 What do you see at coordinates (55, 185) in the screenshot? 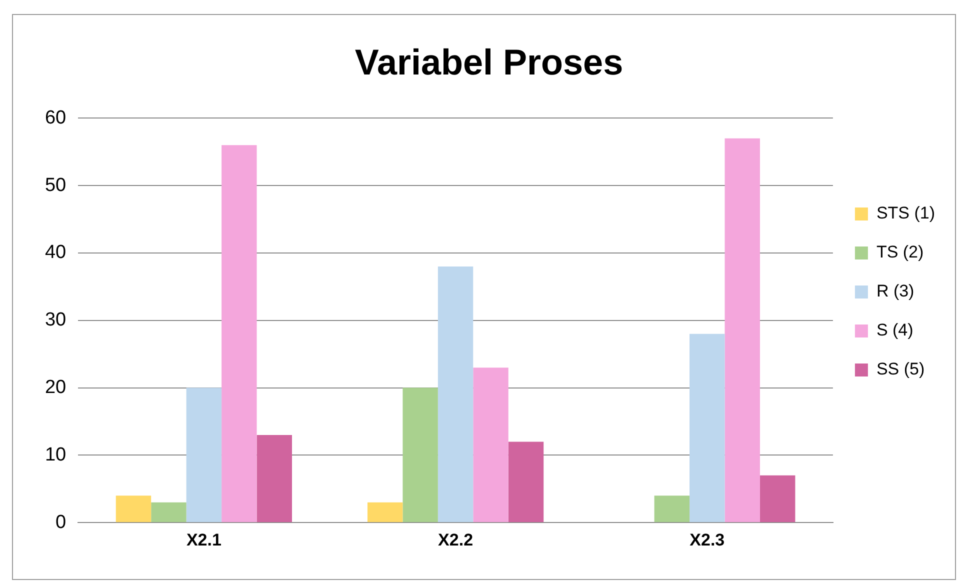
I see `y-tick-label: 50` at bounding box center [55, 185].